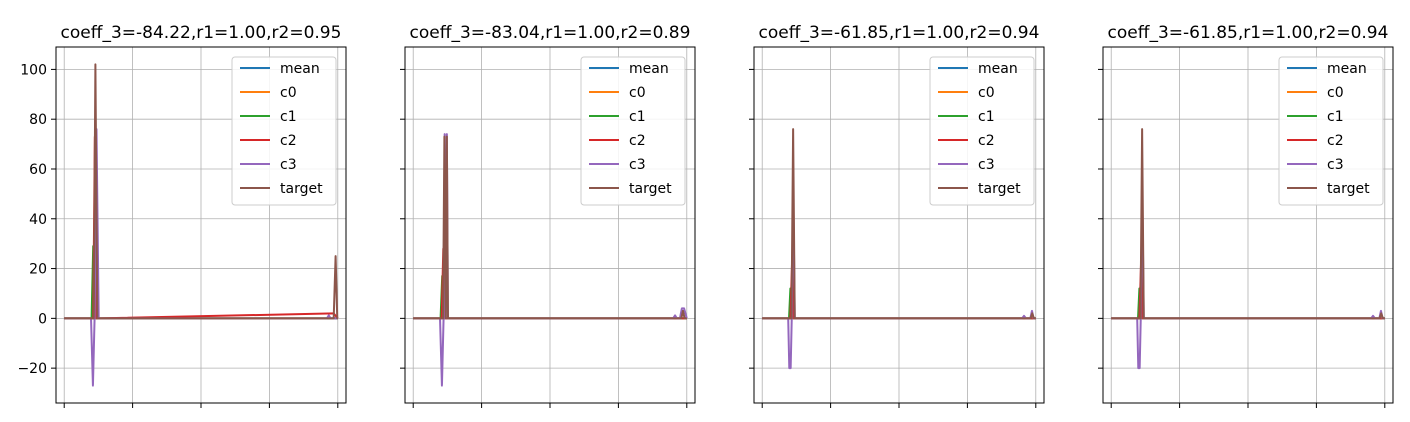  What do you see at coordinates (38, 120) in the screenshot?
I see `y-tick-label: 80` at bounding box center [38, 120].